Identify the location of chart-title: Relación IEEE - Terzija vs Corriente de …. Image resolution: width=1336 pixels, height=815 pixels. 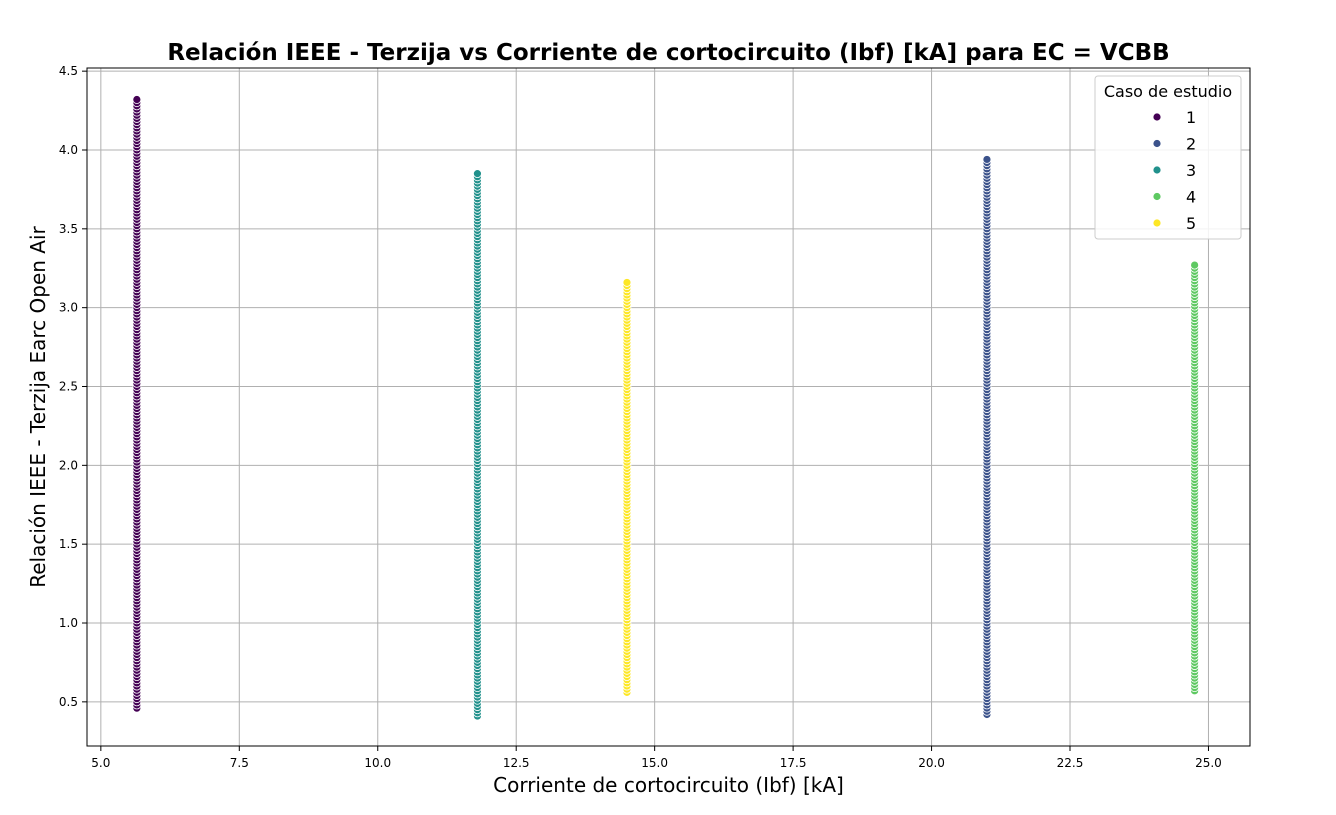
(668, 53).